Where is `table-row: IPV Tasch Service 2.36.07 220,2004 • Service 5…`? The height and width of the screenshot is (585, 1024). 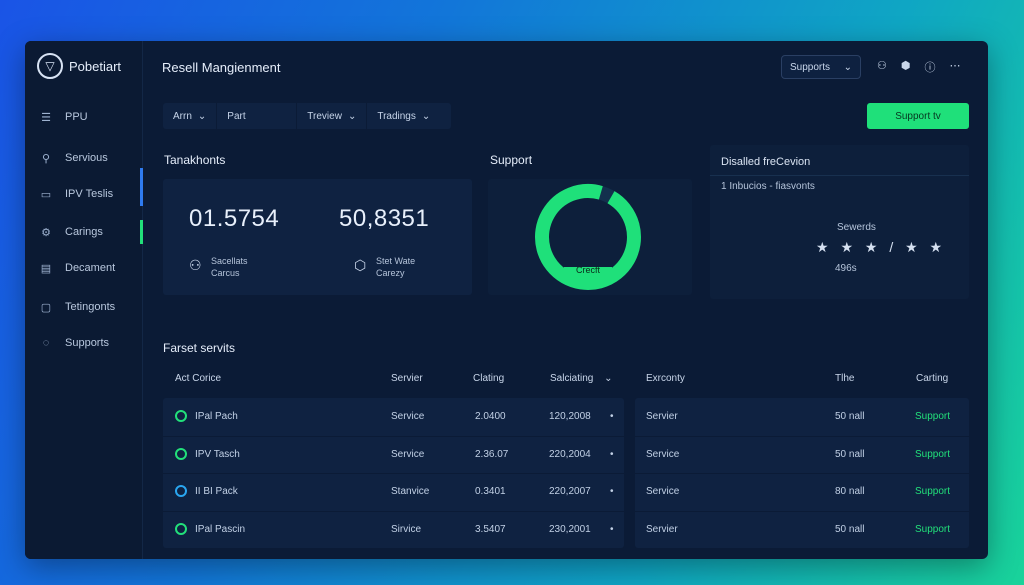
table-row: IPV Tasch Service 2.36.07 220,2004 • Service 5… is located at coordinates (506, 454).